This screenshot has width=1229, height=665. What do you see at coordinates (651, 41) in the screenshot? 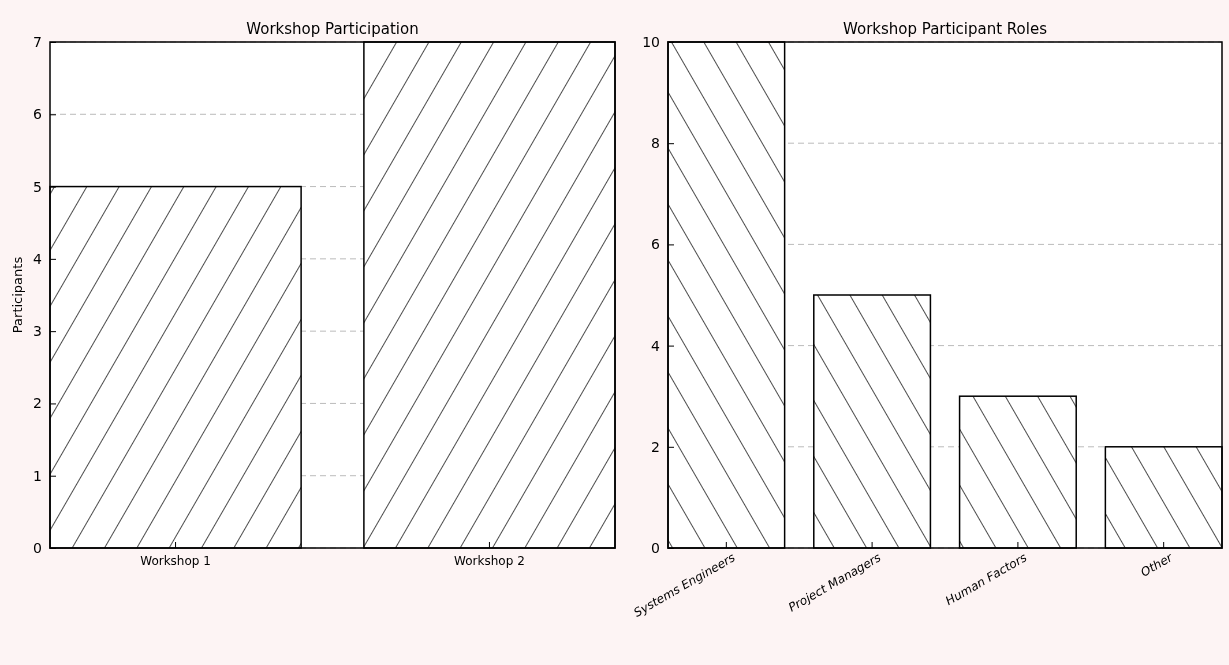
I see `y-tick-label: 10` at bounding box center [651, 41].